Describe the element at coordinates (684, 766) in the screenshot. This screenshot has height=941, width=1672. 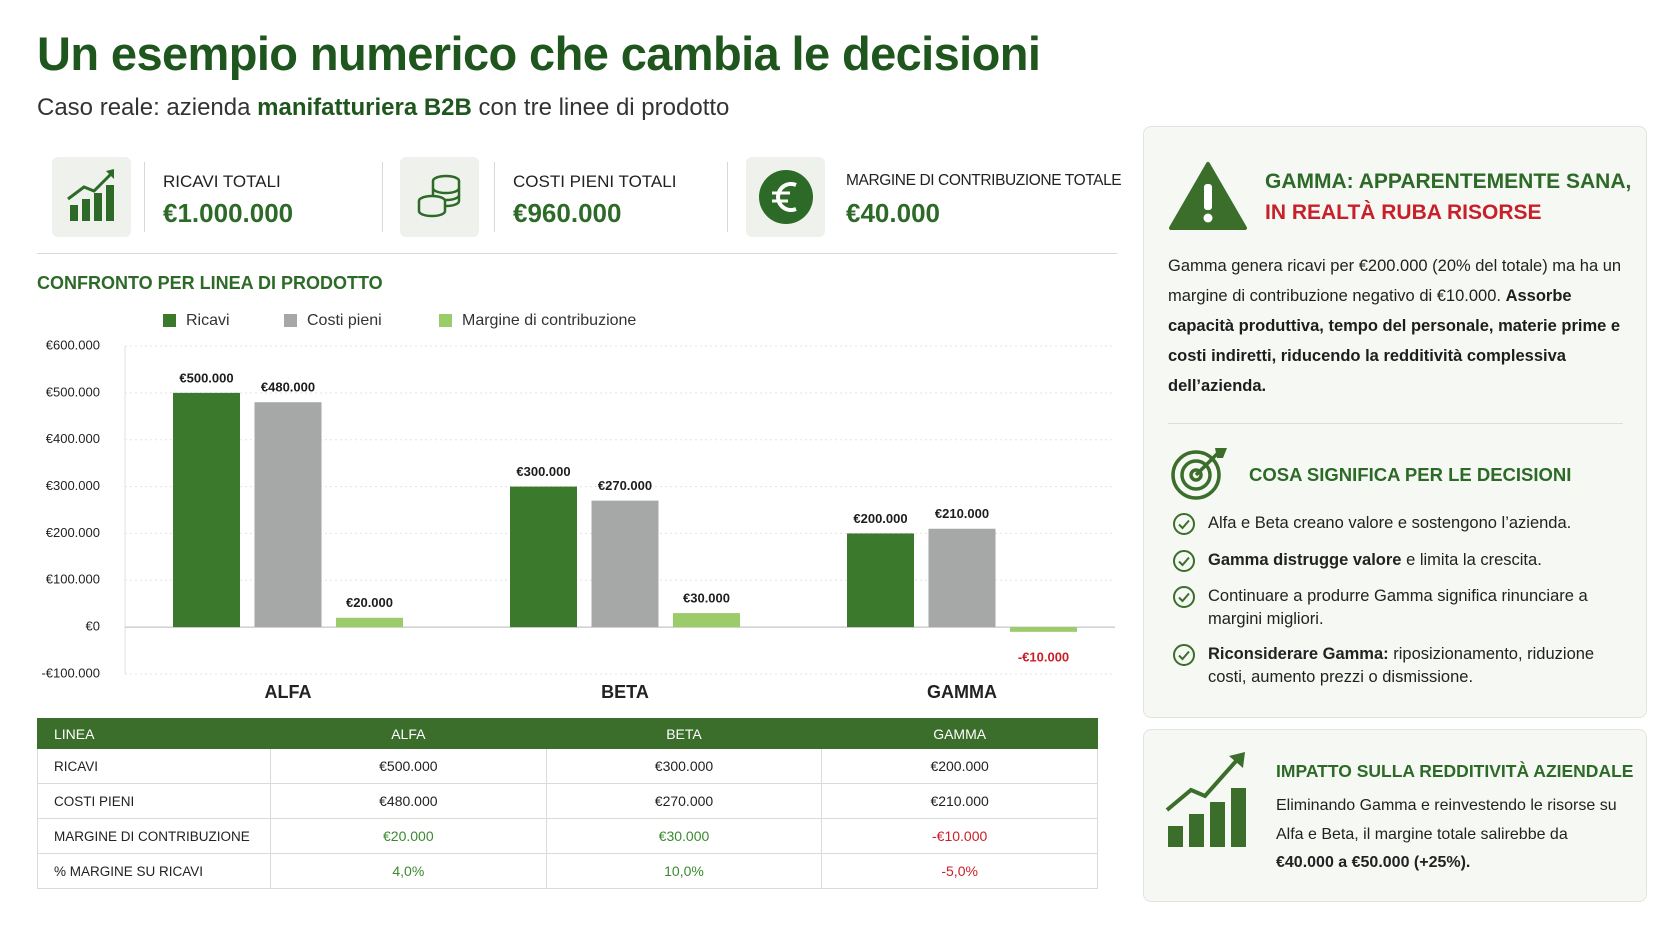
I see `table-cell: €300.000` at that location.